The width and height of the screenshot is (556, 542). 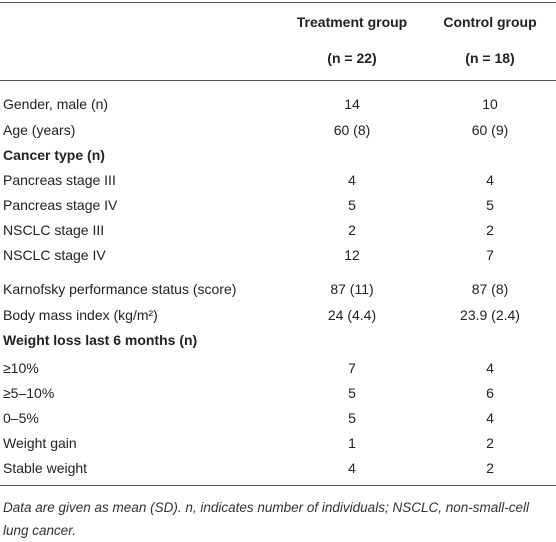 I want to click on section-label: Cancer type (n), so click(x=54, y=155).